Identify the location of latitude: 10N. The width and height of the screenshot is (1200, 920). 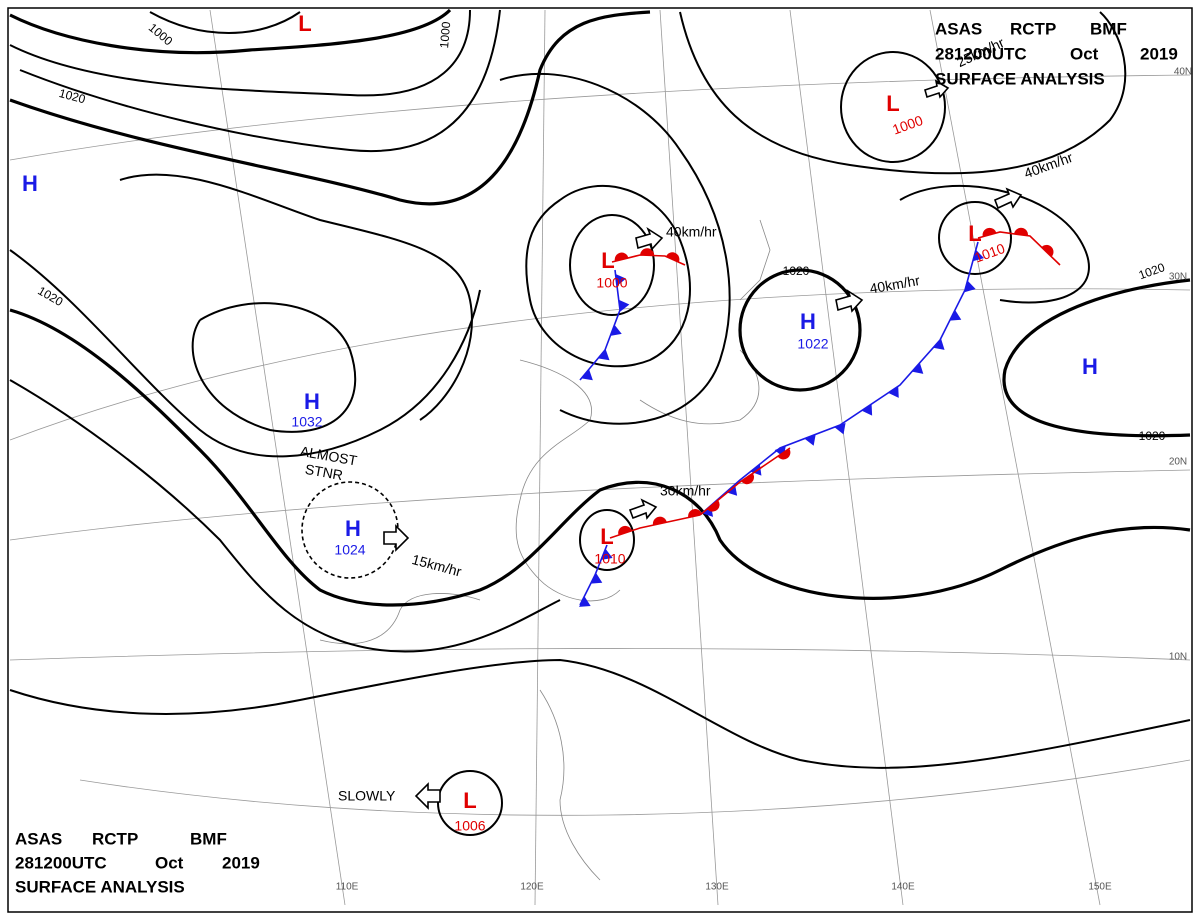
(1178, 657).